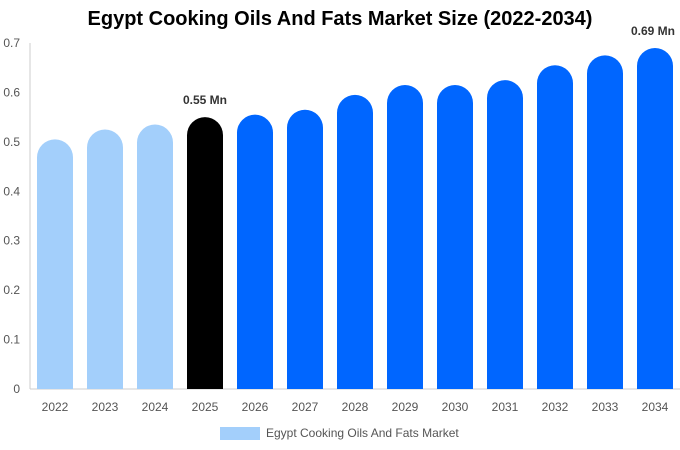  I want to click on x-tick-label: 2023, so click(105, 407).